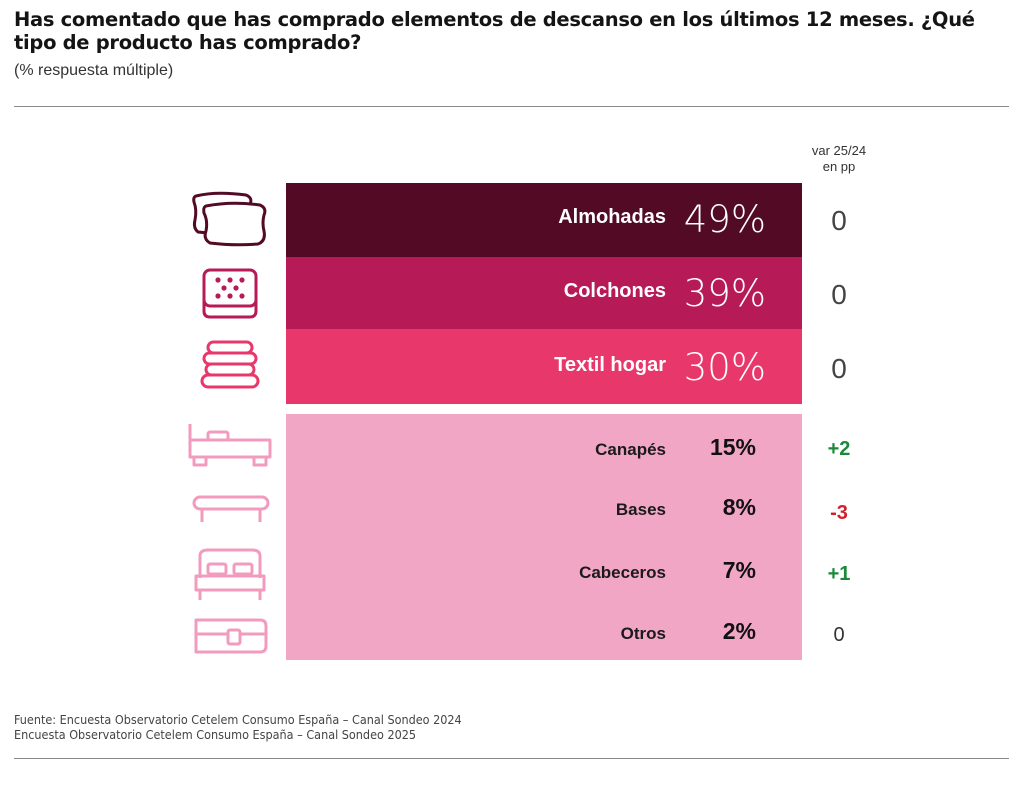 The height and width of the screenshot is (812, 1024). I want to click on headboard-bed-icon, so click(230, 574).